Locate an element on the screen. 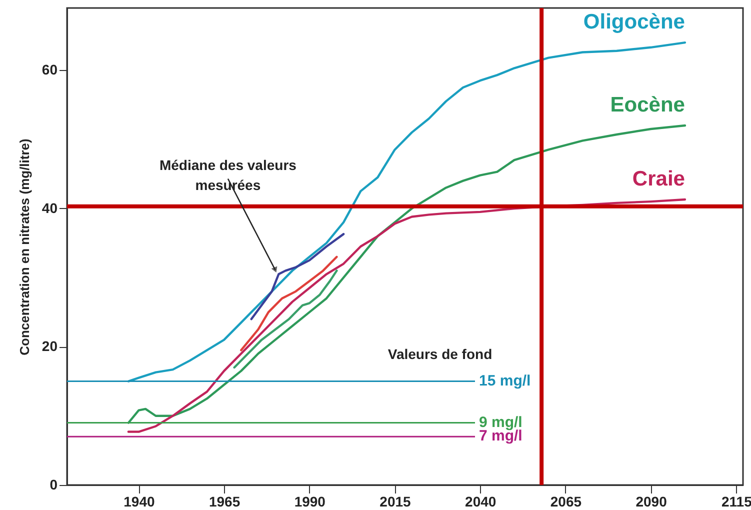 This screenshot has height=510, width=751. x-tick-label: 2065 is located at coordinates (566, 502).